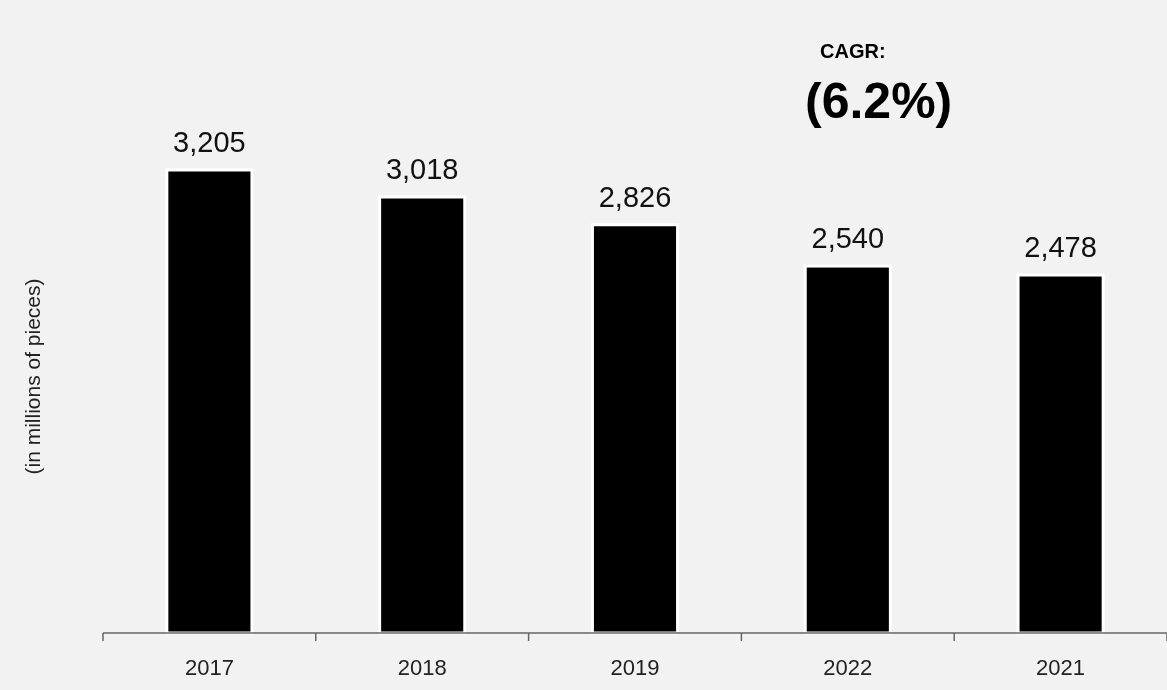 This screenshot has width=1167, height=690. I want to click on data-label: 3,205, so click(209, 142).